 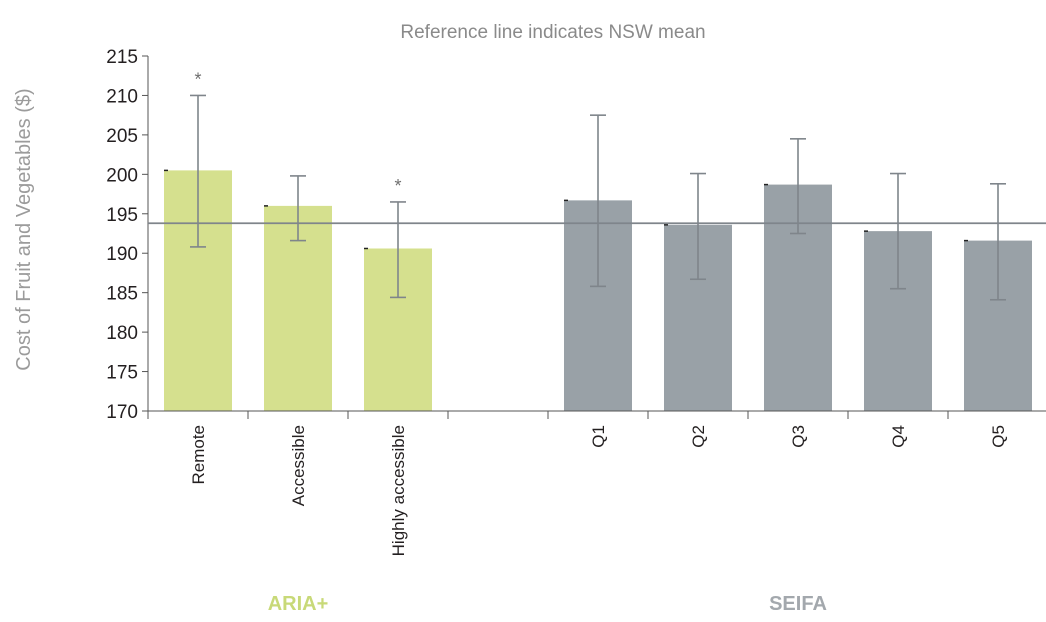 What do you see at coordinates (127, 235) in the screenshot?
I see `y-axis: 170 175 180 185 190 195 200 205 210 215` at bounding box center [127, 235].